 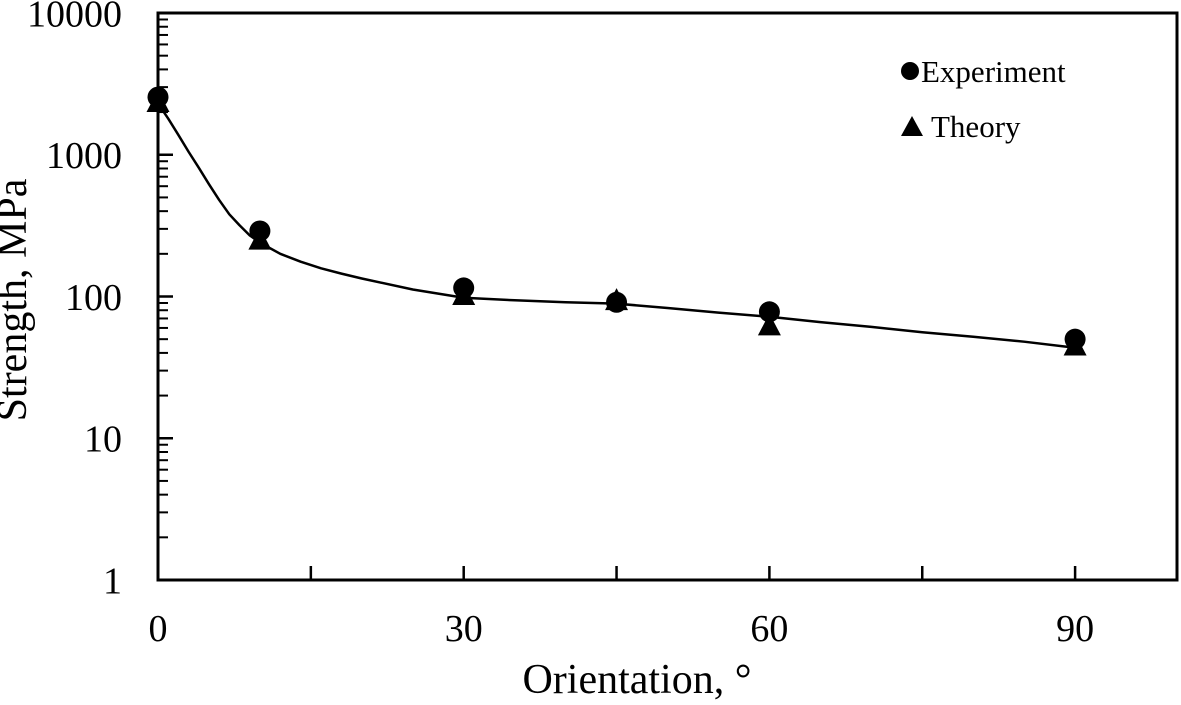 I want to click on y-tick-label: 10, so click(x=103, y=440).